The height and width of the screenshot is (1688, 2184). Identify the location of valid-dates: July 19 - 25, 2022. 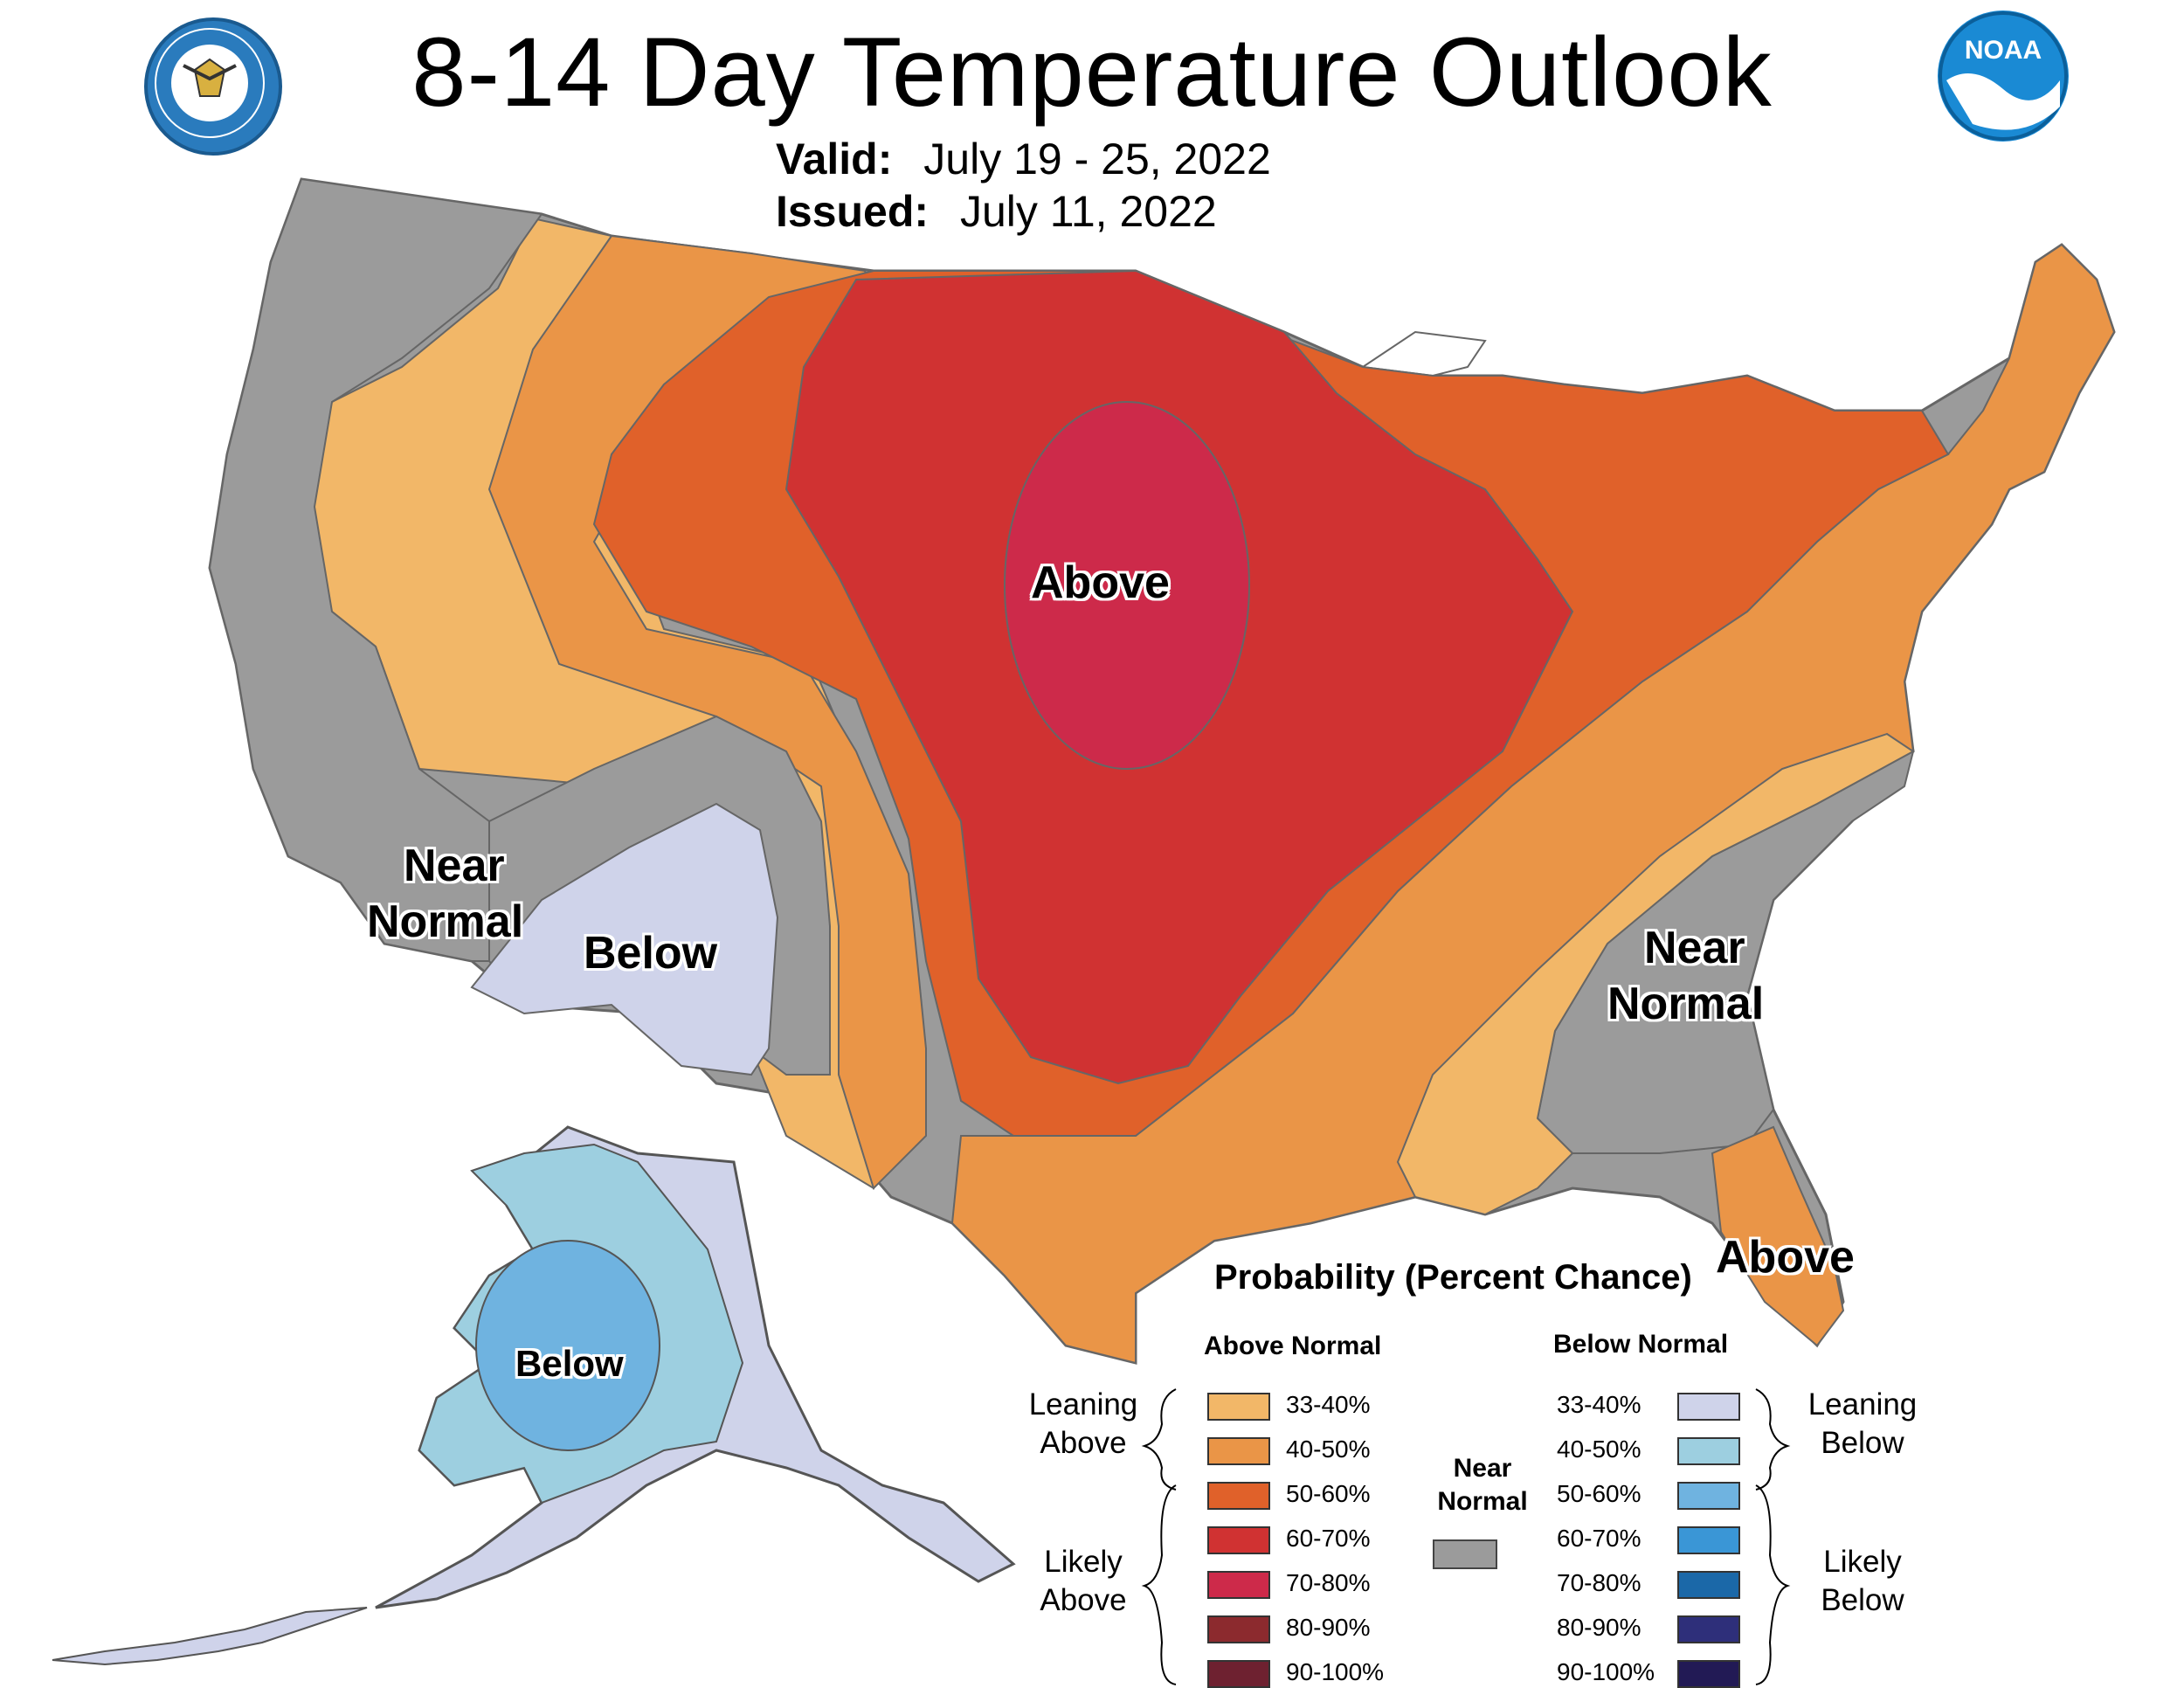
(1097, 159).